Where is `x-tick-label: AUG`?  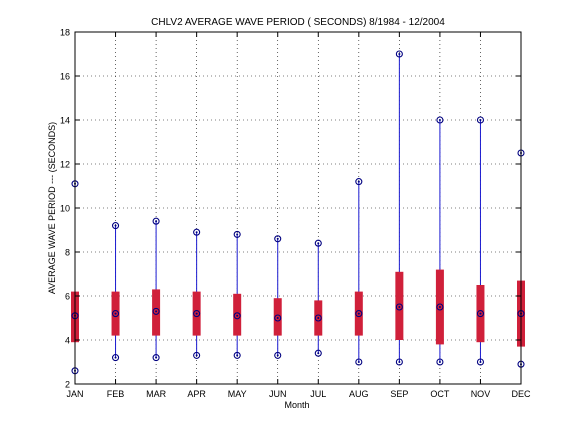 x-tick-label: AUG is located at coordinates (359, 394).